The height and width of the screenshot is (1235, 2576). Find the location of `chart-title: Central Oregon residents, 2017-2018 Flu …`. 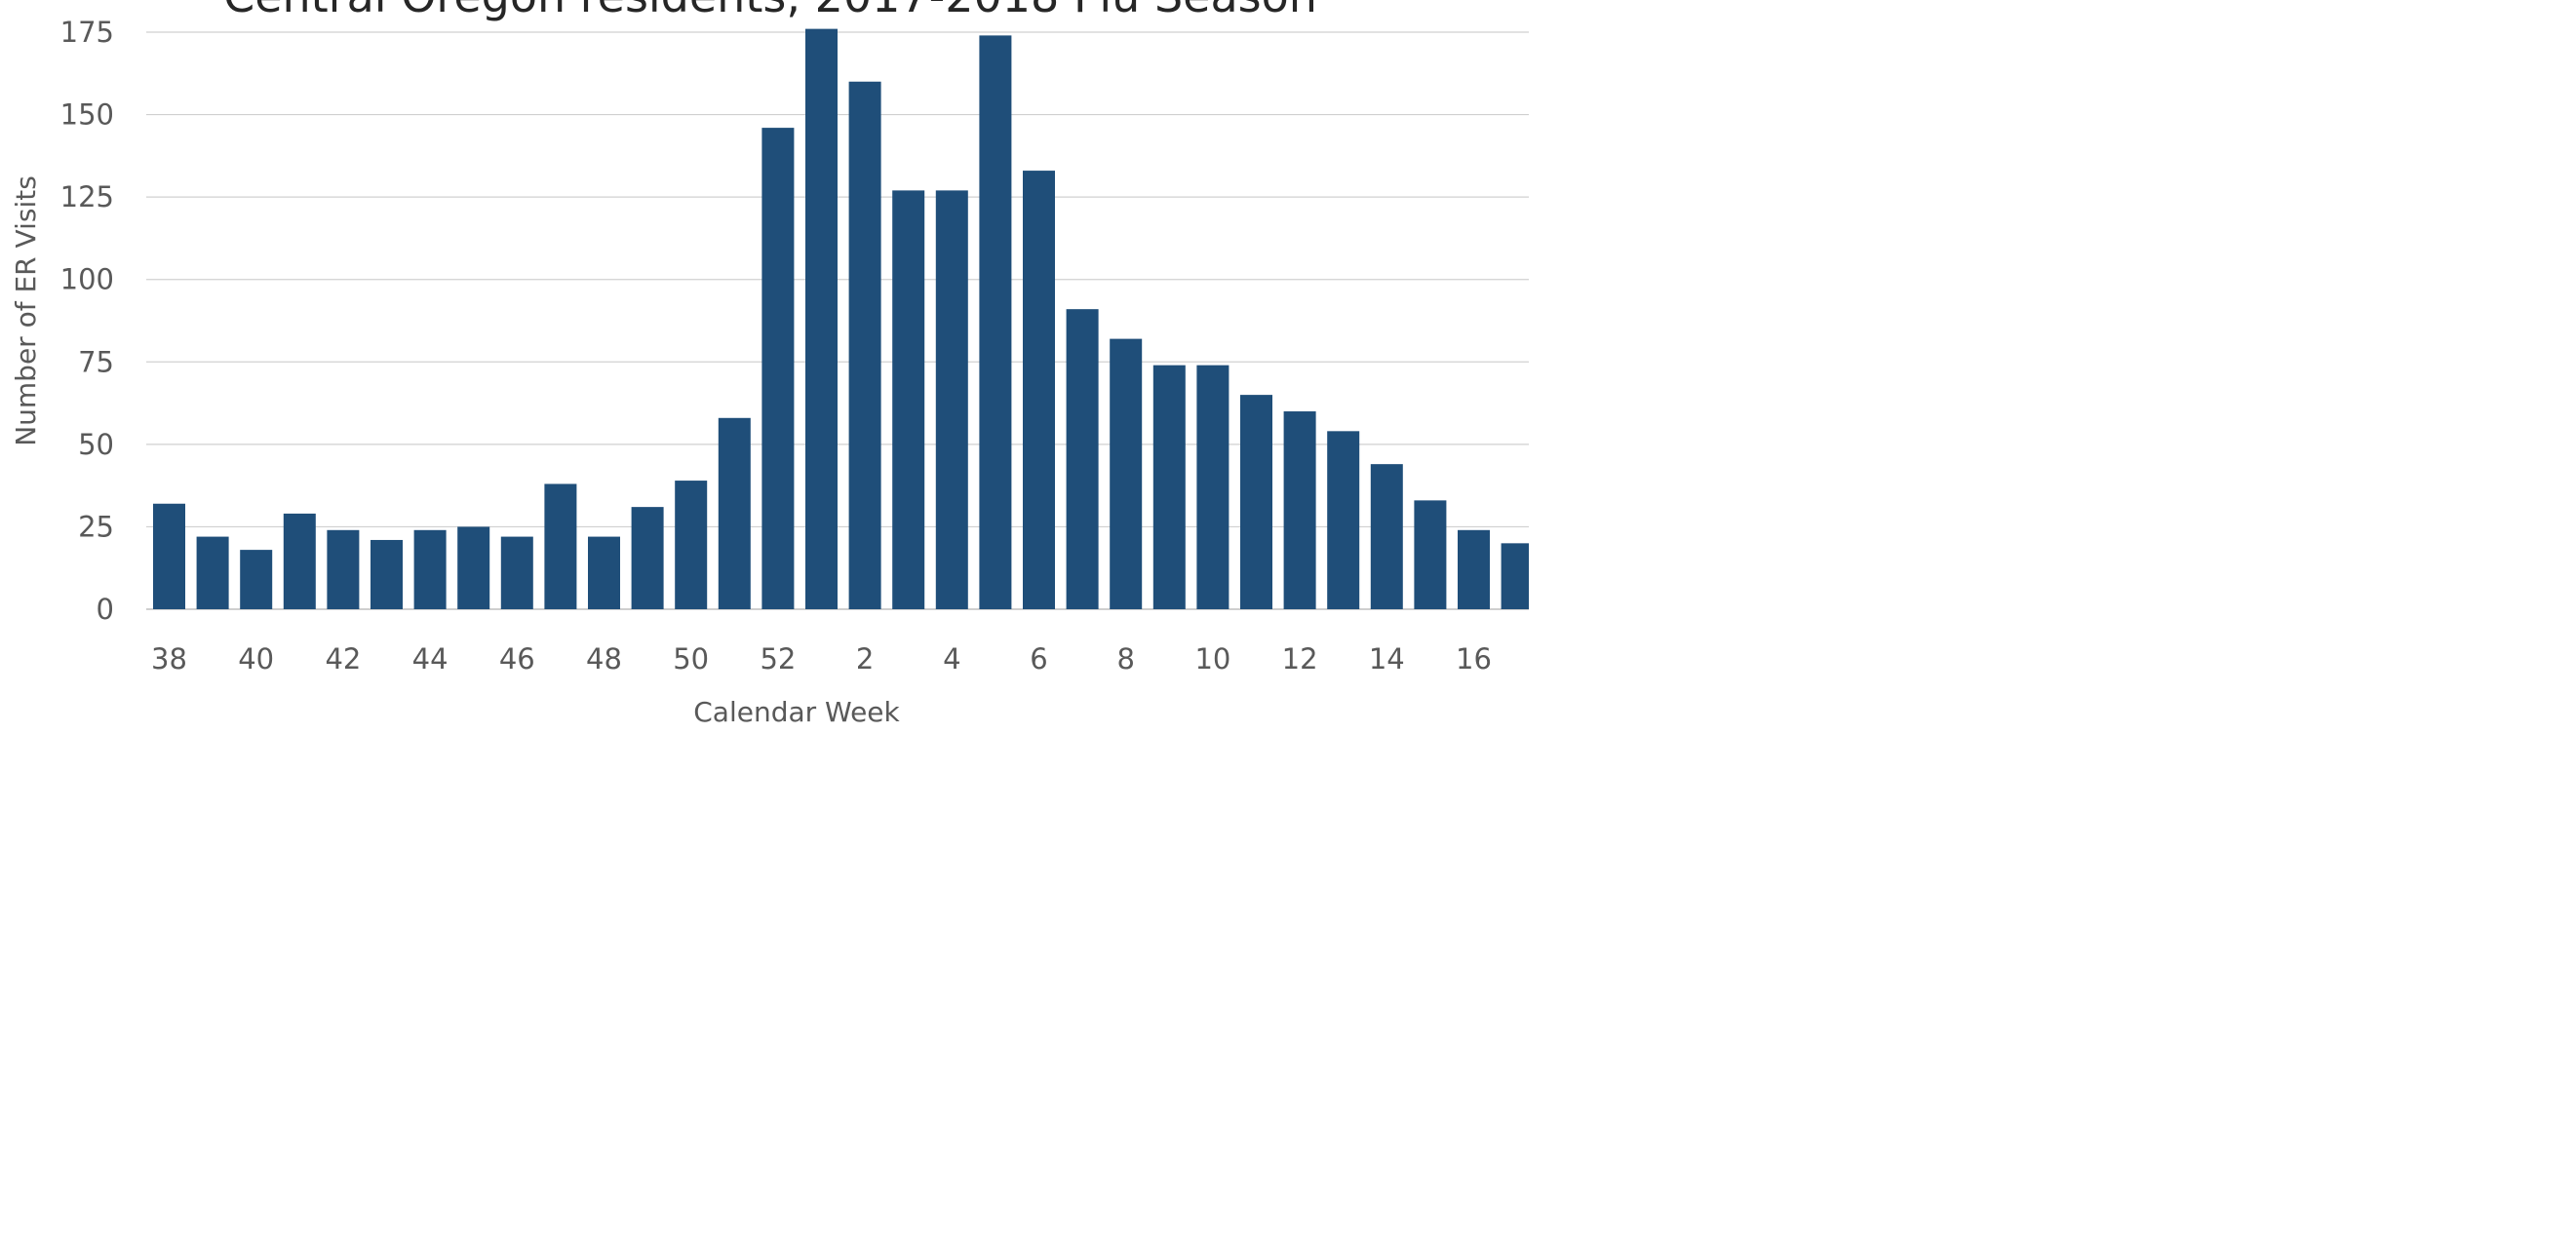

chart-title: Central Oregon residents, 2017-2018 Flu … is located at coordinates (770, 11).